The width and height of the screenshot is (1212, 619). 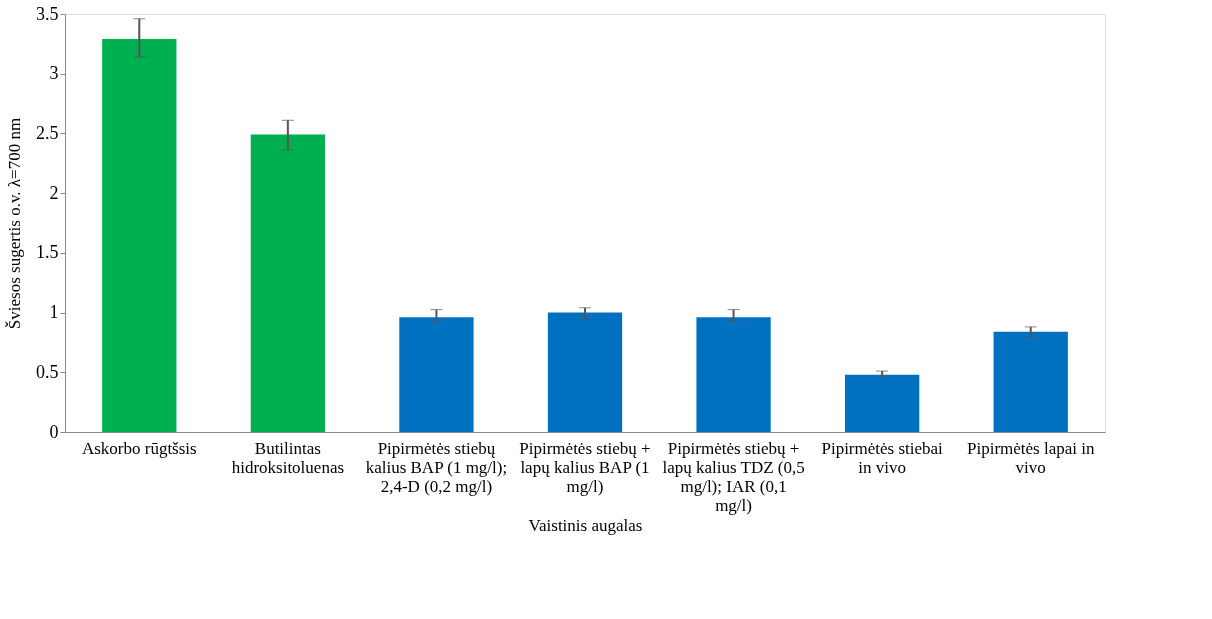 What do you see at coordinates (47, 371) in the screenshot?
I see `y-tick-label: 0.5` at bounding box center [47, 371].